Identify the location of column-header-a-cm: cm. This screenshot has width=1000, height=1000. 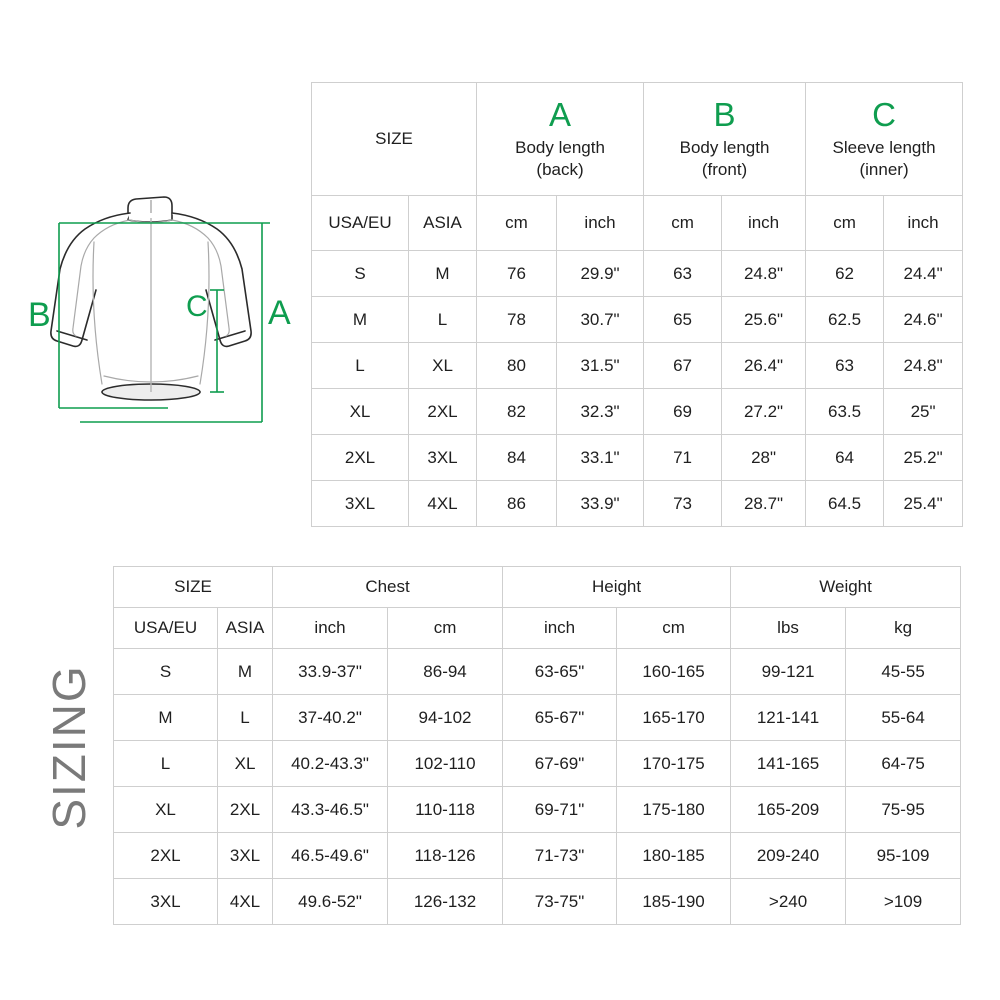
(517, 223).